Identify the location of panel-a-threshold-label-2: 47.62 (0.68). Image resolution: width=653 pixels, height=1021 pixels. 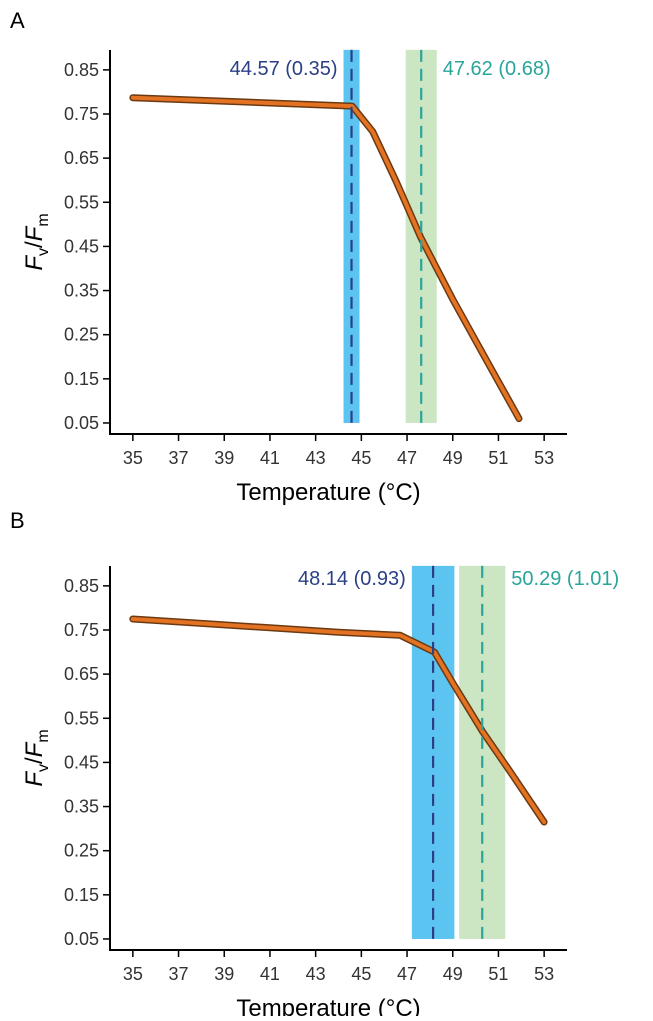
(497, 69).